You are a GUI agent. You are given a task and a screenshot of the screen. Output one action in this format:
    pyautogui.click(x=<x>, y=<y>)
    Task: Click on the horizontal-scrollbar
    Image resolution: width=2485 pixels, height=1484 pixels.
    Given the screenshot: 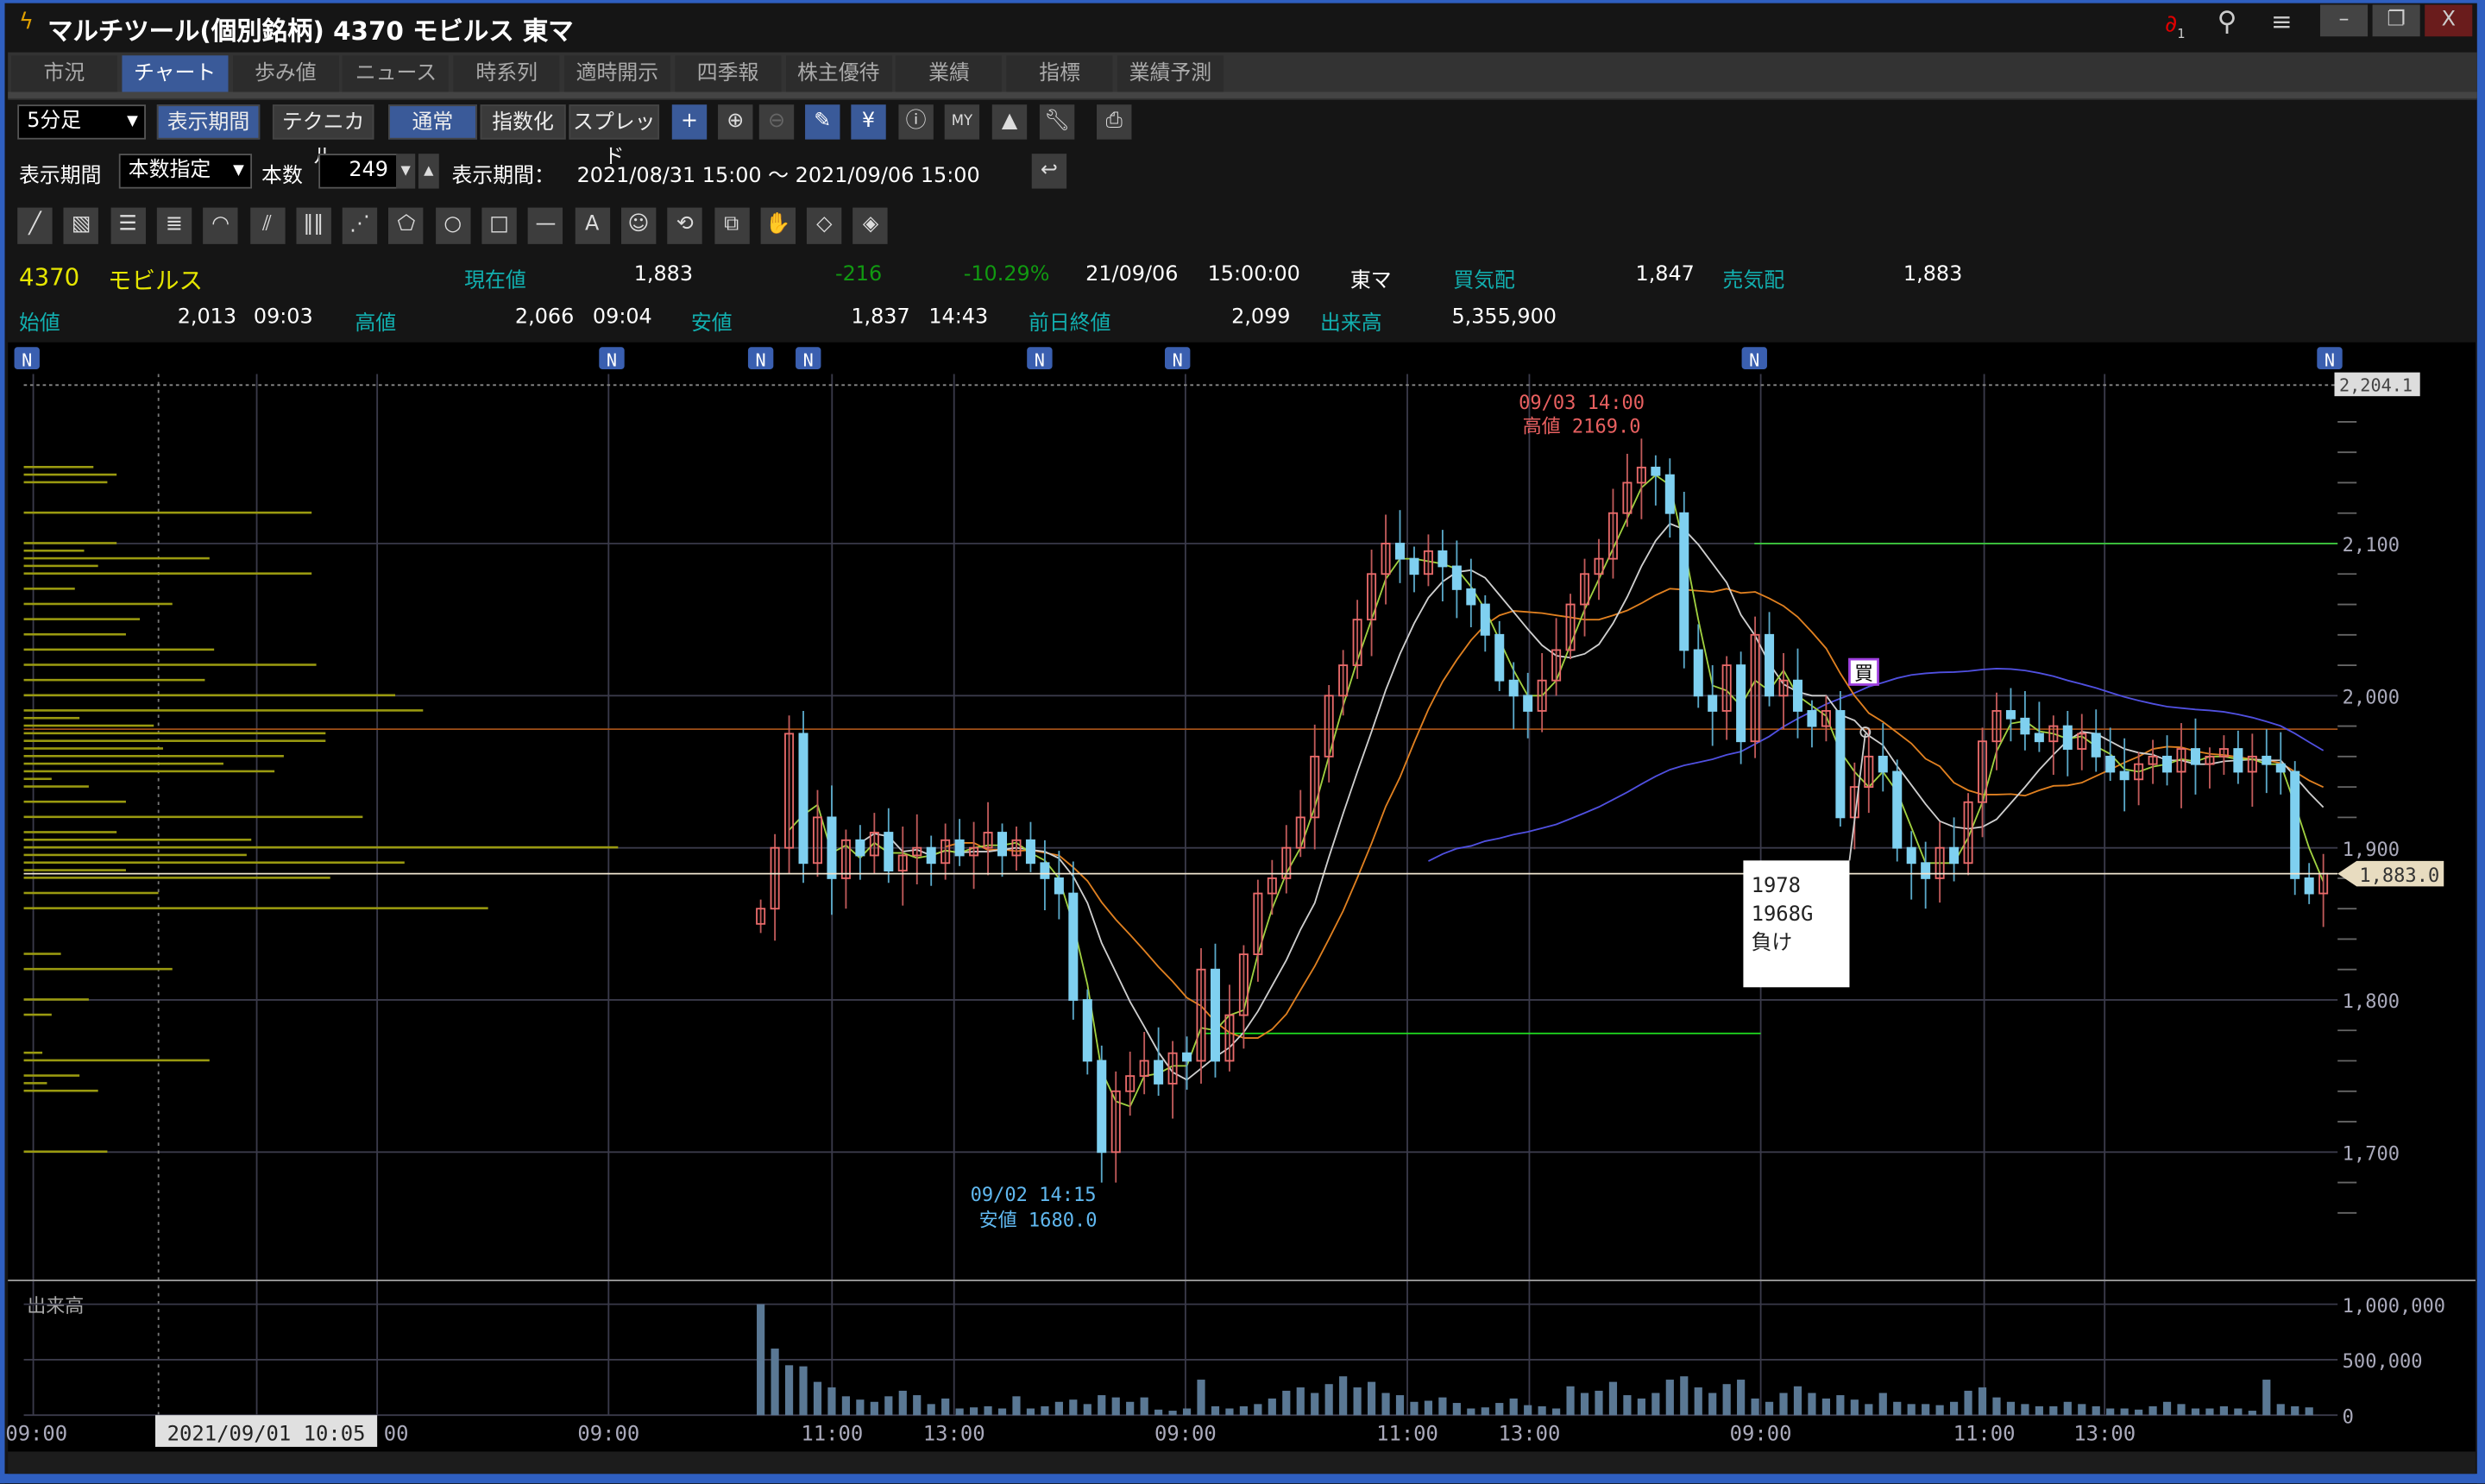 What is the action you would take?
    pyautogui.click(x=1242, y=1463)
    